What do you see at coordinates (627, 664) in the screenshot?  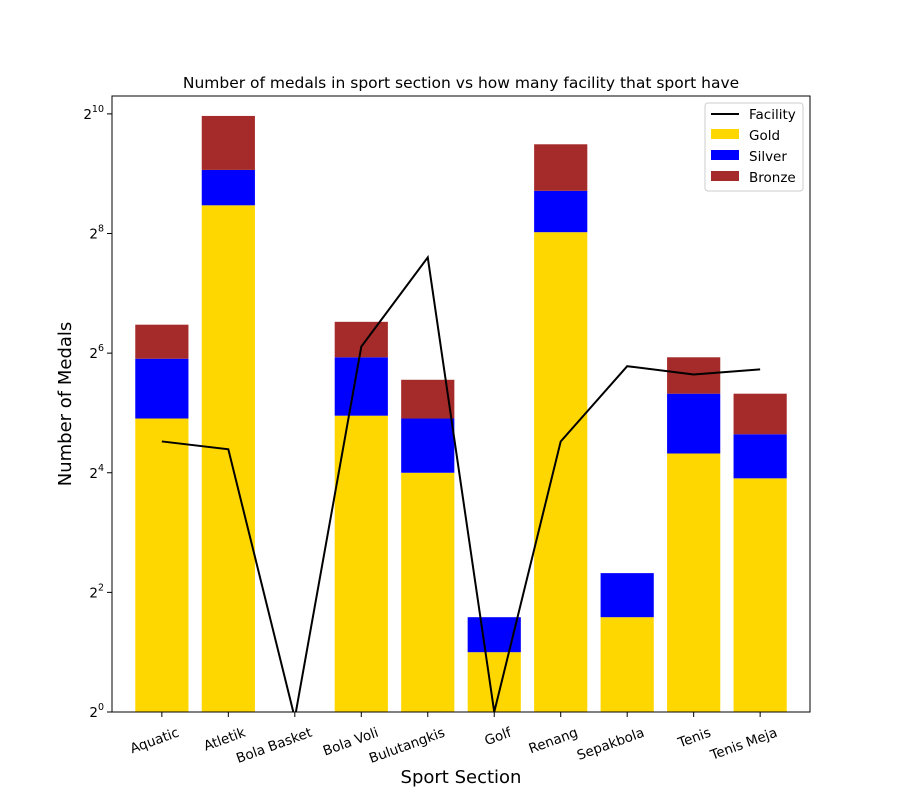 I see `bar-gold-sepakbola` at bounding box center [627, 664].